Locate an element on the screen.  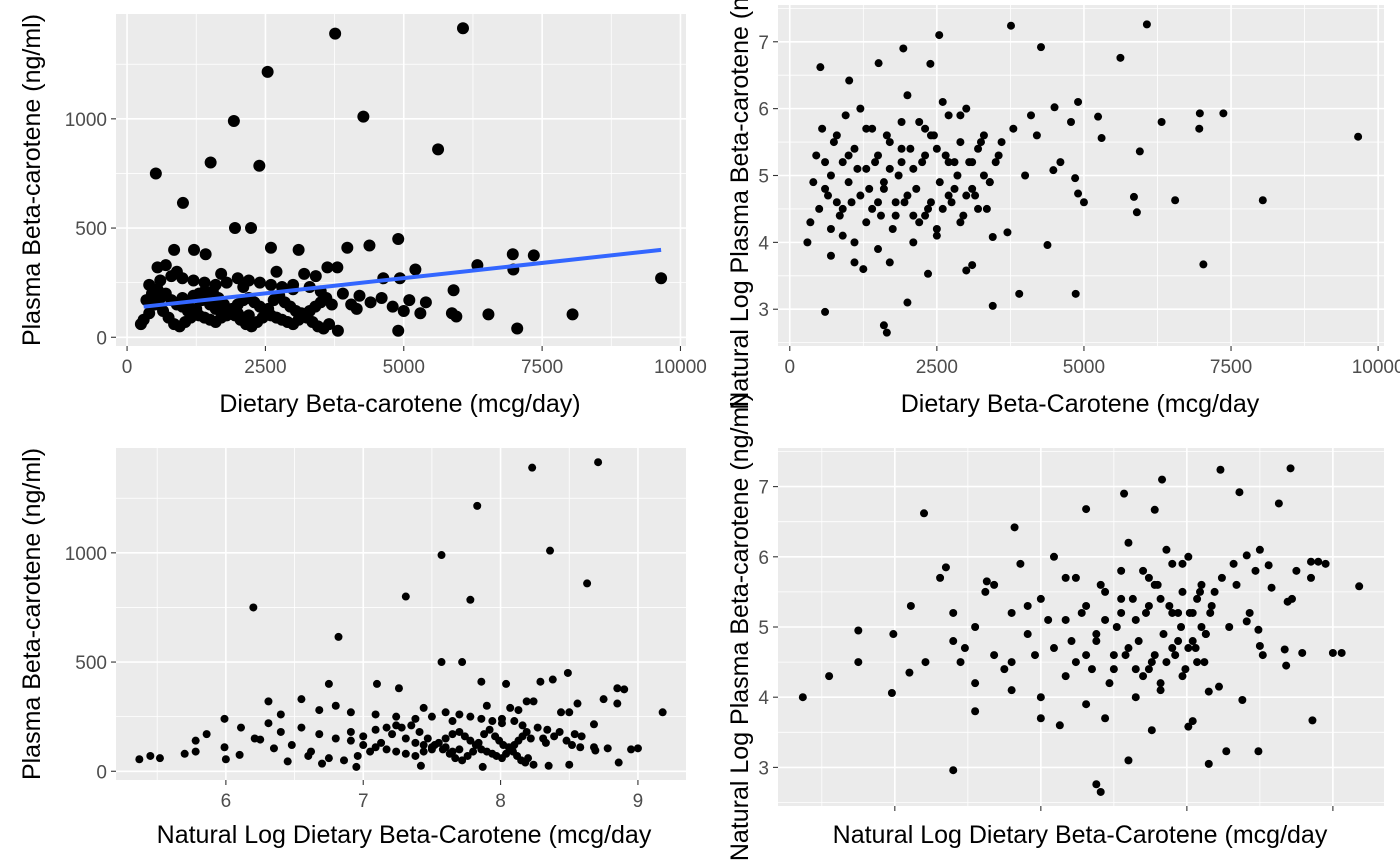
x-tick-label: 7500 is located at coordinates (542, 367).